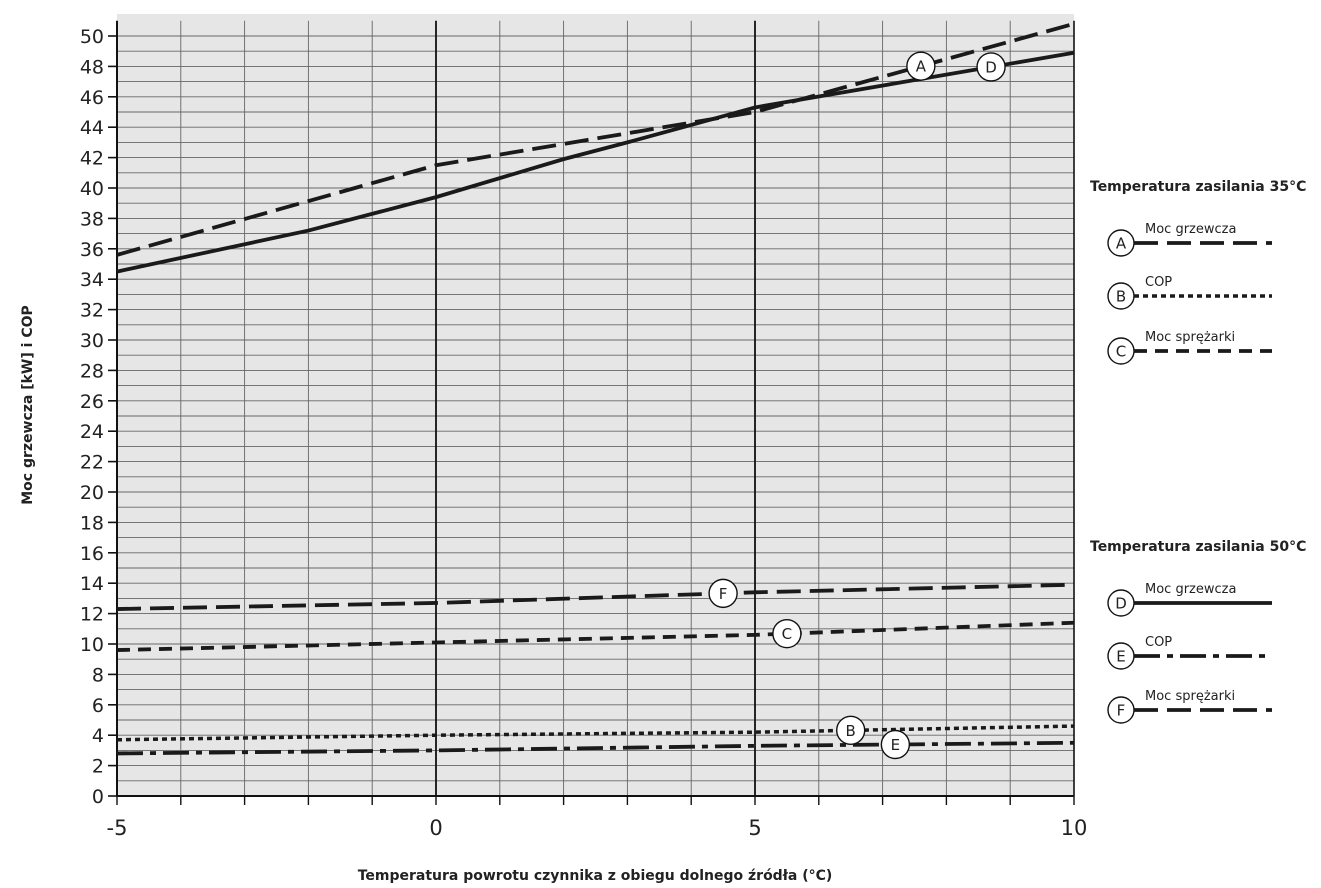 This screenshot has height=888, width=1321. What do you see at coordinates (92, 615) in the screenshot?
I see `y-tick-label: 12` at bounding box center [92, 615].